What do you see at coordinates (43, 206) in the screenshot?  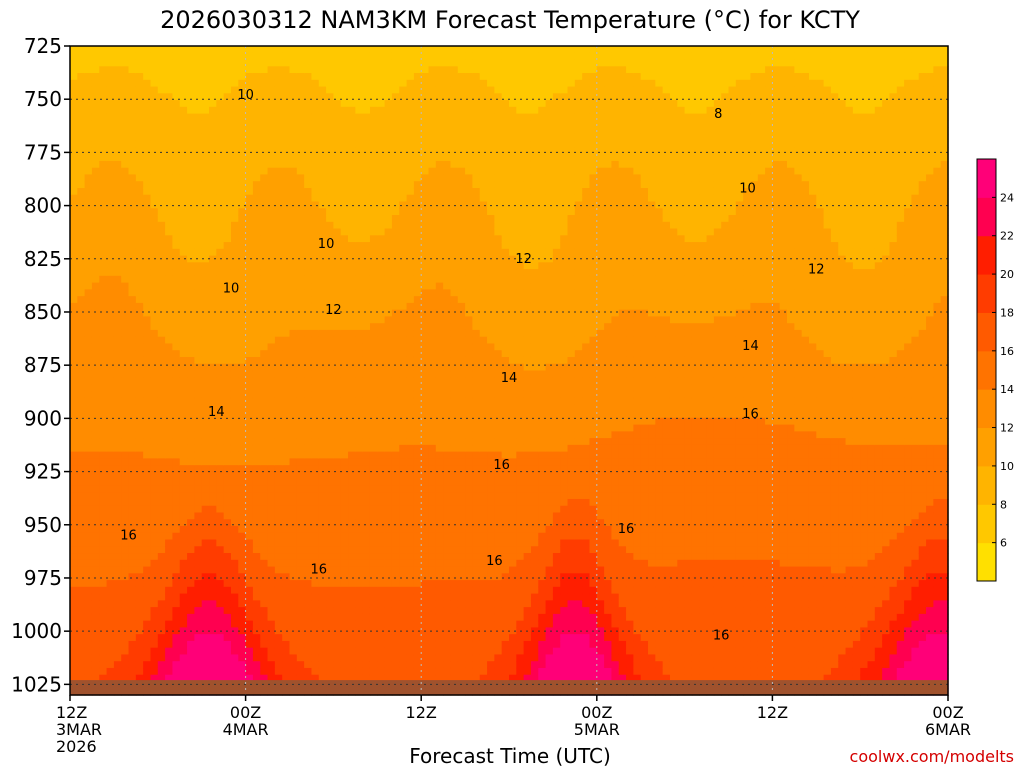 I see `y-tick-label: 800` at bounding box center [43, 206].